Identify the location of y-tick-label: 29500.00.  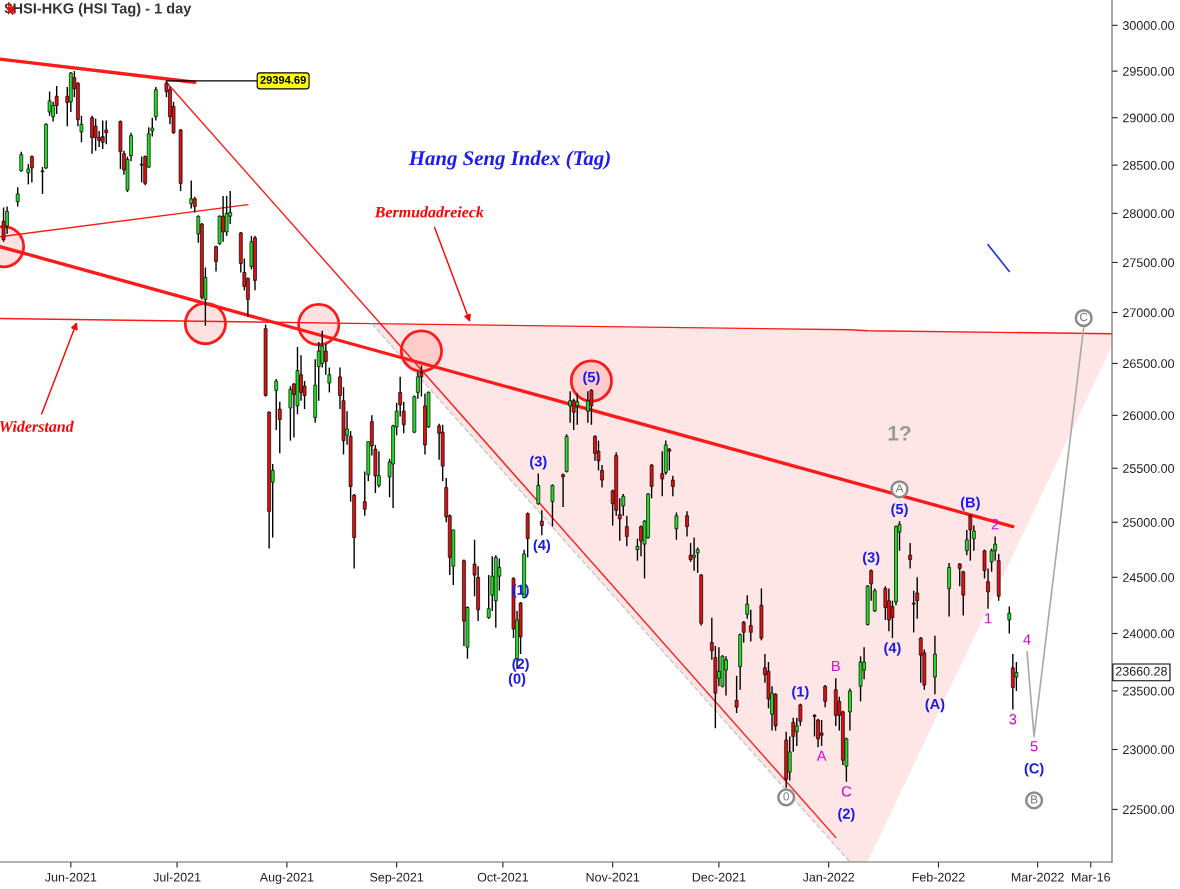
(1149, 71).